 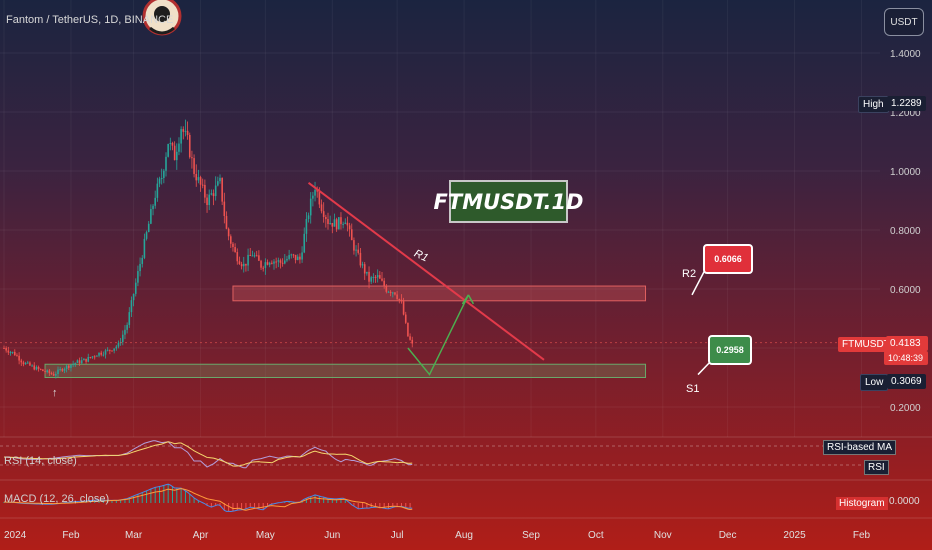 What do you see at coordinates (905, 231) in the screenshot?
I see `y-tick-label: 0.8000` at bounding box center [905, 231].